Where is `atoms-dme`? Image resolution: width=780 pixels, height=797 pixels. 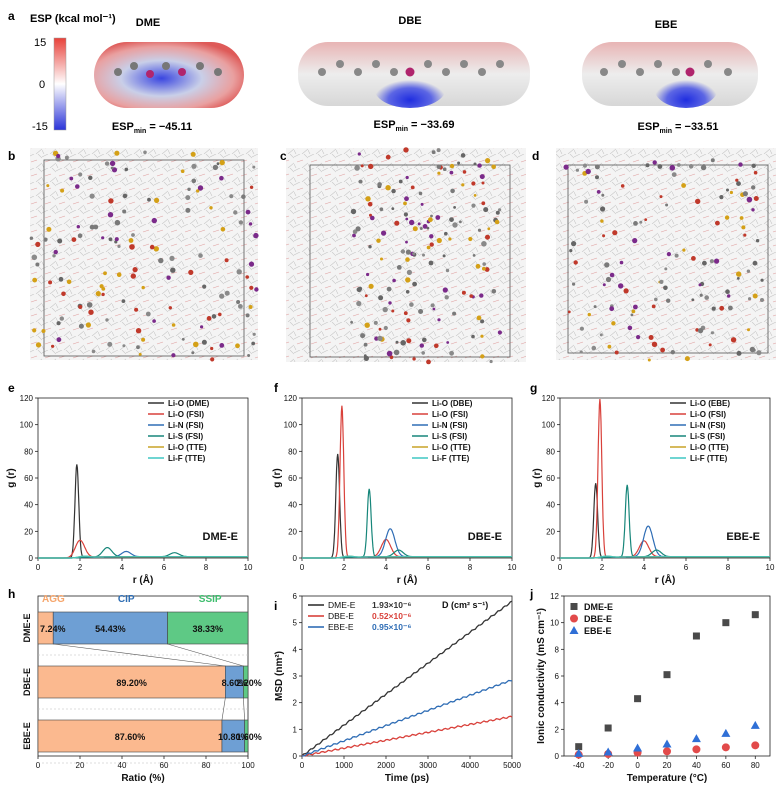 atoms-dme is located at coordinates (168, 70).